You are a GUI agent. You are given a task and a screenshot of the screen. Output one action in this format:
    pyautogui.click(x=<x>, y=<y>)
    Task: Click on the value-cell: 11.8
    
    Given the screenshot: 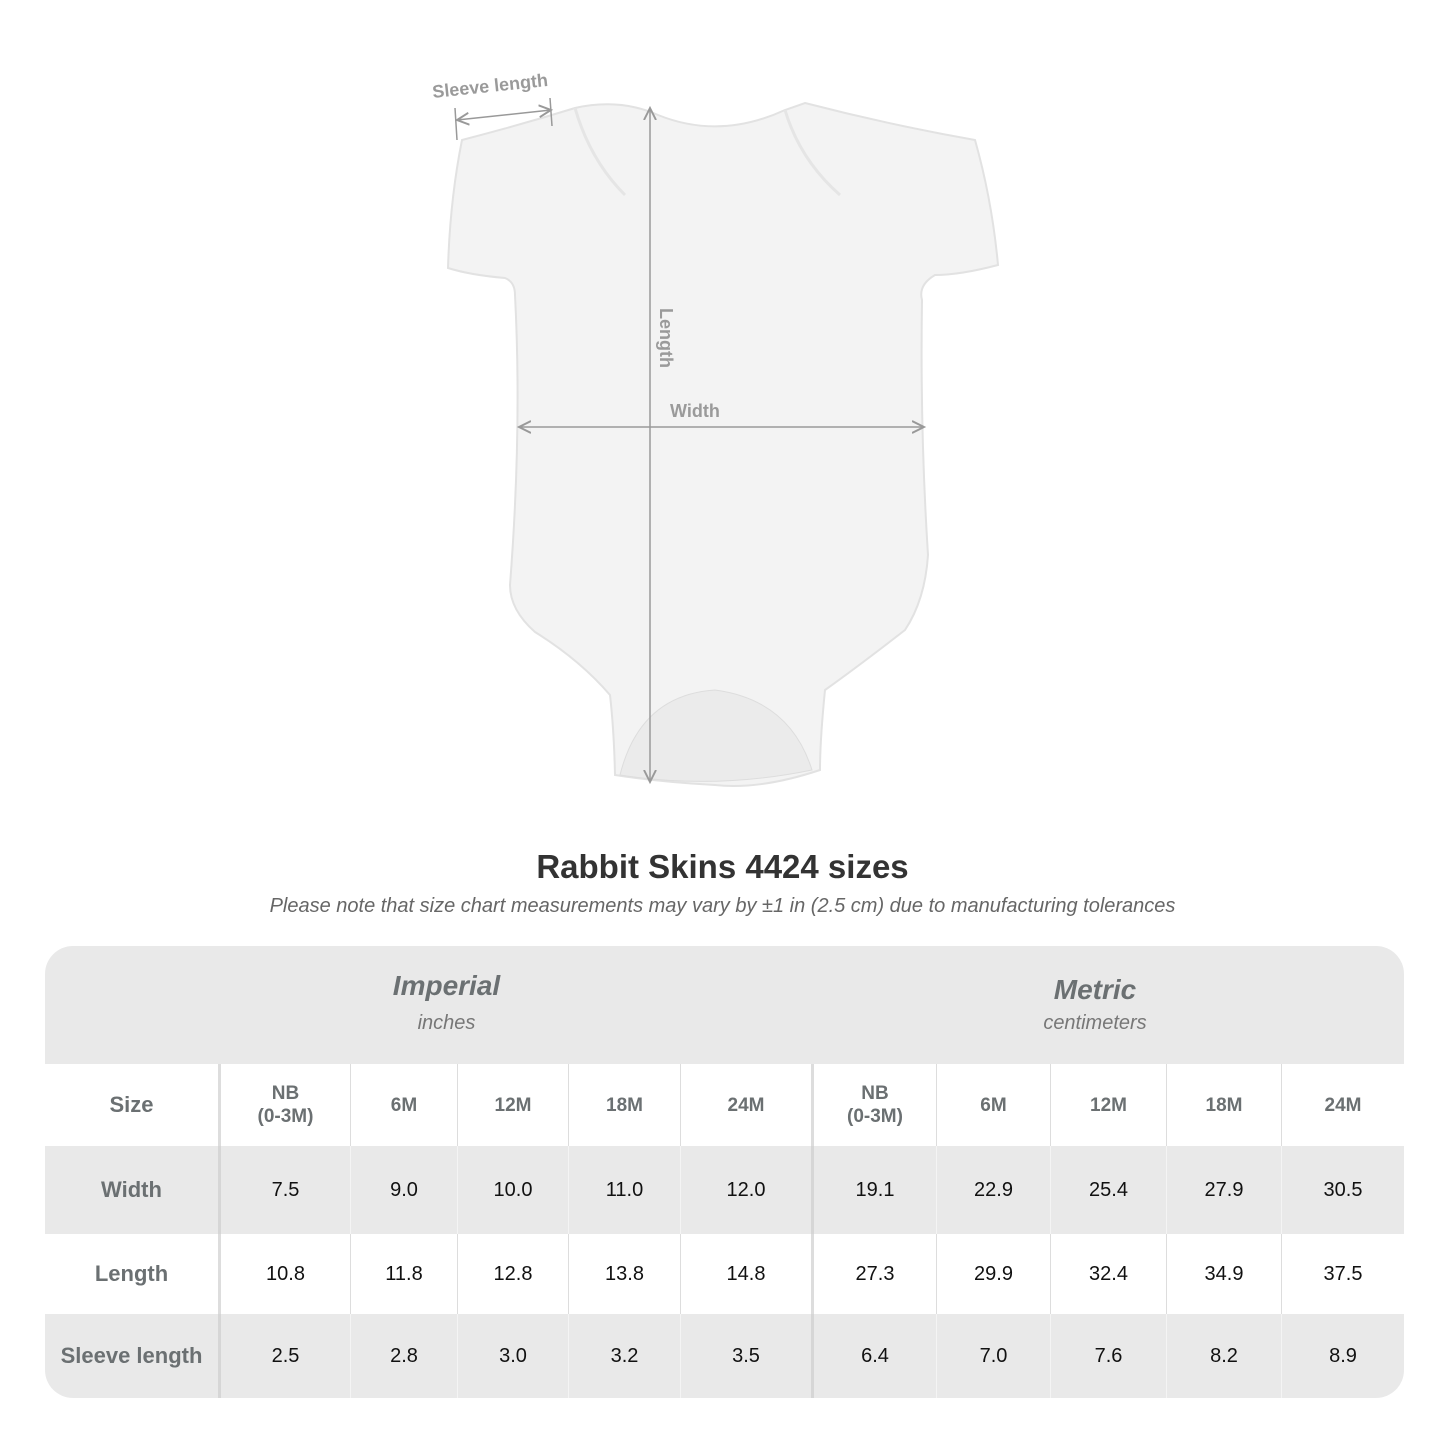 What is the action you would take?
    pyautogui.click(x=403, y=1274)
    